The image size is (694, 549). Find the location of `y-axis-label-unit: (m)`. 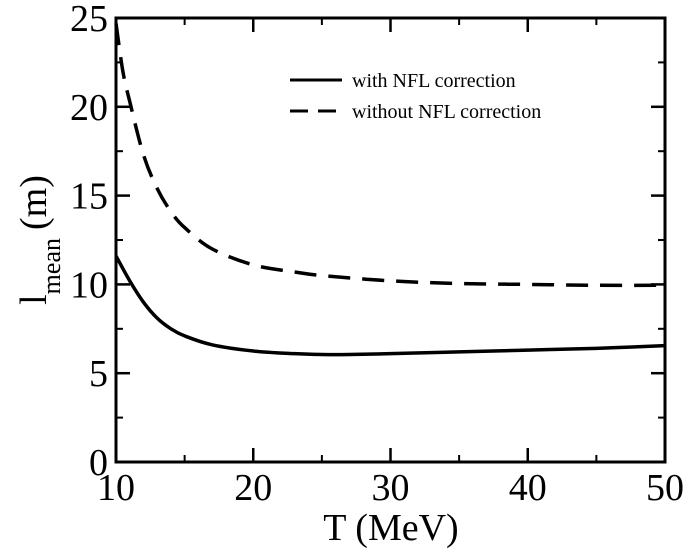

y-axis-label-unit: (m) is located at coordinates (34, 202).